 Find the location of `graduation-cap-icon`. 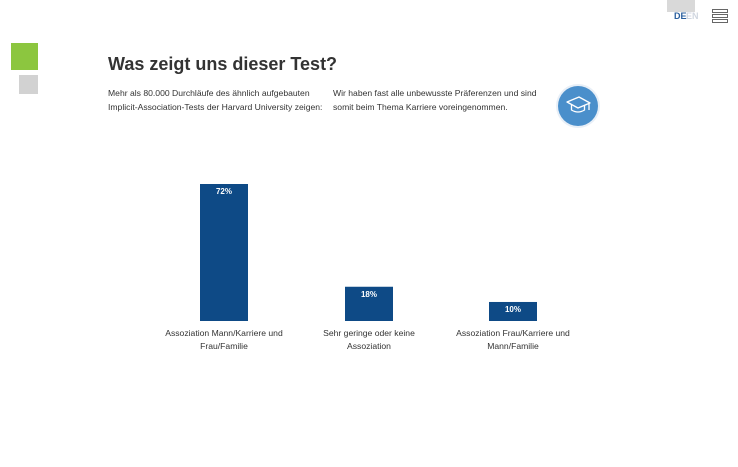

graduation-cap-icon is located at coordinates (578, 106).